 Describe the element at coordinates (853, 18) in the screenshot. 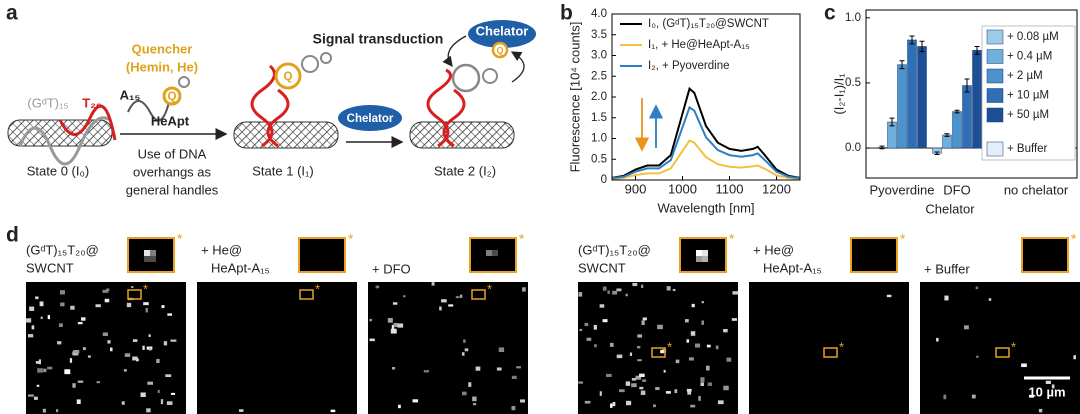

I see `y-tick-label: 1.0` at that location.